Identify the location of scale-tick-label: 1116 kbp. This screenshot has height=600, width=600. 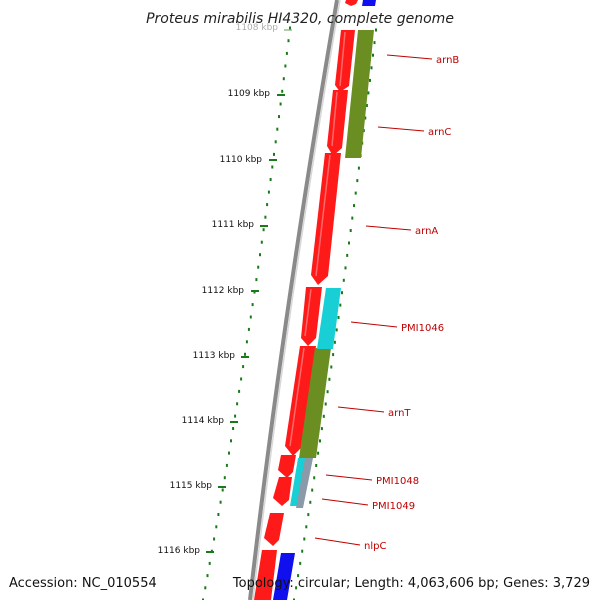
(179, 551).